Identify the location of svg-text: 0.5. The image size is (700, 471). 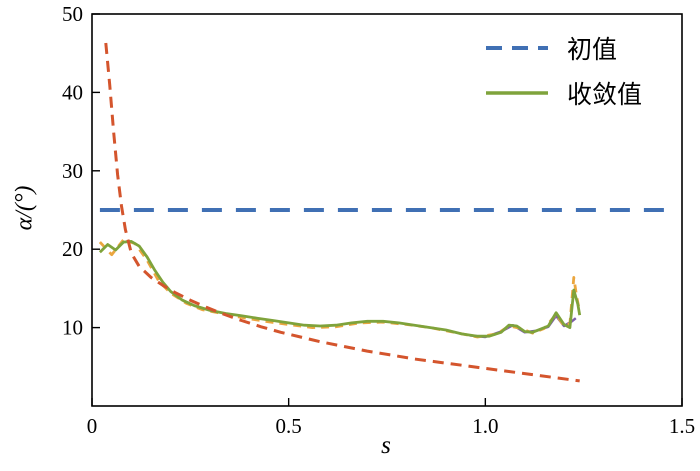
(289, 426).